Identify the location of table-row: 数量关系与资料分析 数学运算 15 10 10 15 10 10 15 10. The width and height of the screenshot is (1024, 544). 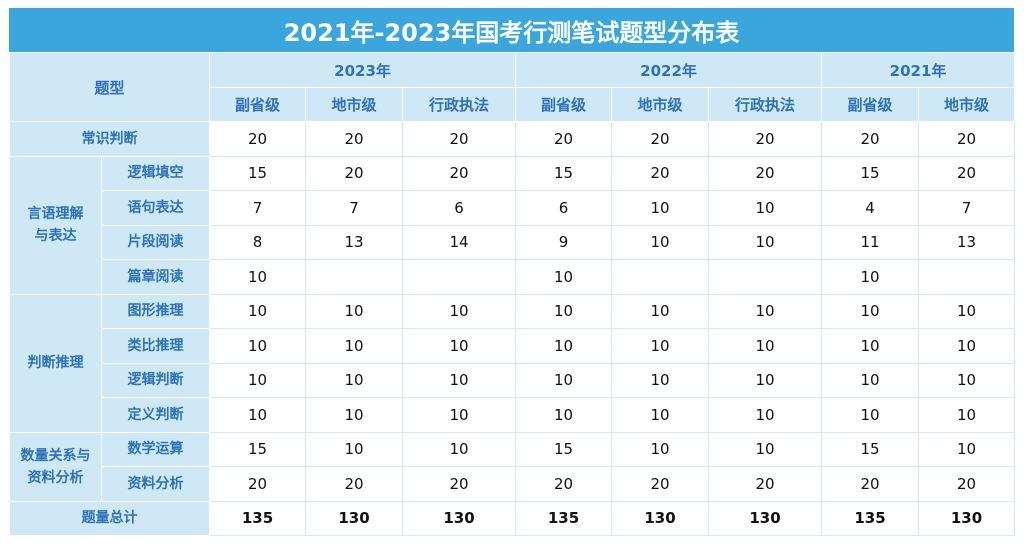
(512, 466).